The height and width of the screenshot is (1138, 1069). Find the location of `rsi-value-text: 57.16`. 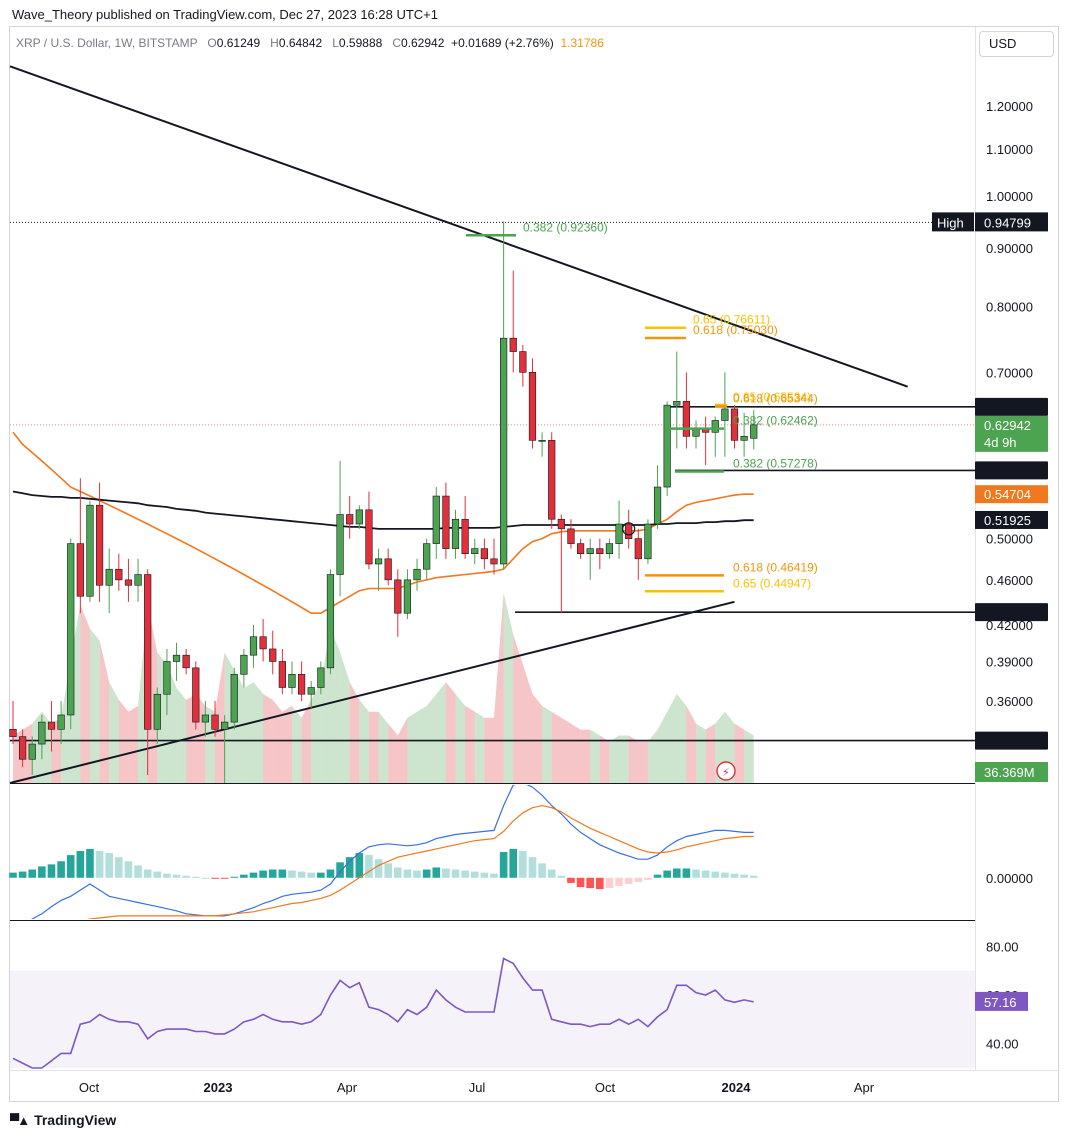

rsi-value-text: 57.16 is located at coordinates (1000, 1002).